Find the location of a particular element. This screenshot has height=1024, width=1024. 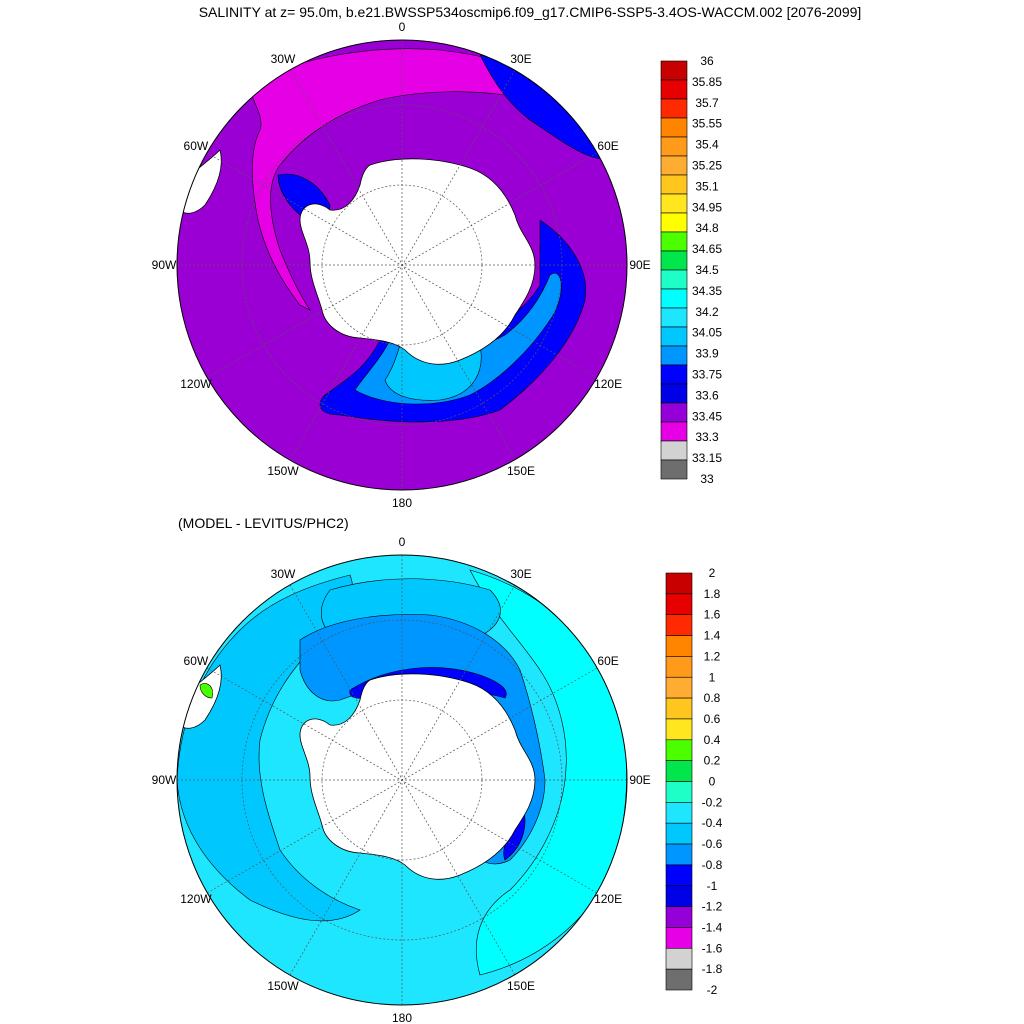

bottom-colorbar-label: 0.6 is located at coordinates (712, 719).